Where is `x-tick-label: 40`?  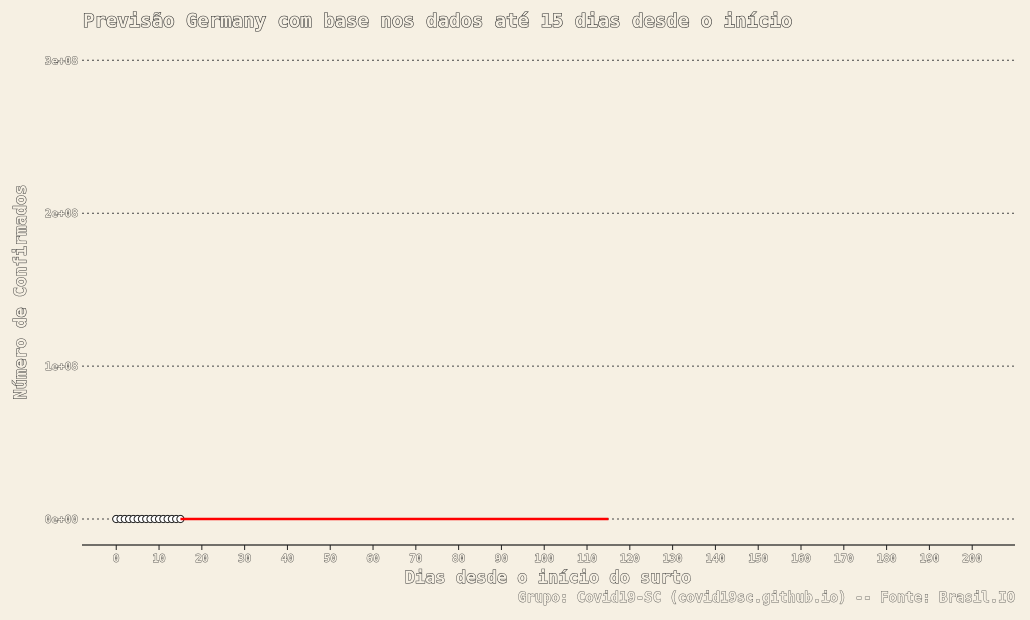
x-tick-label: 40 is located at coordinates (287, 558).